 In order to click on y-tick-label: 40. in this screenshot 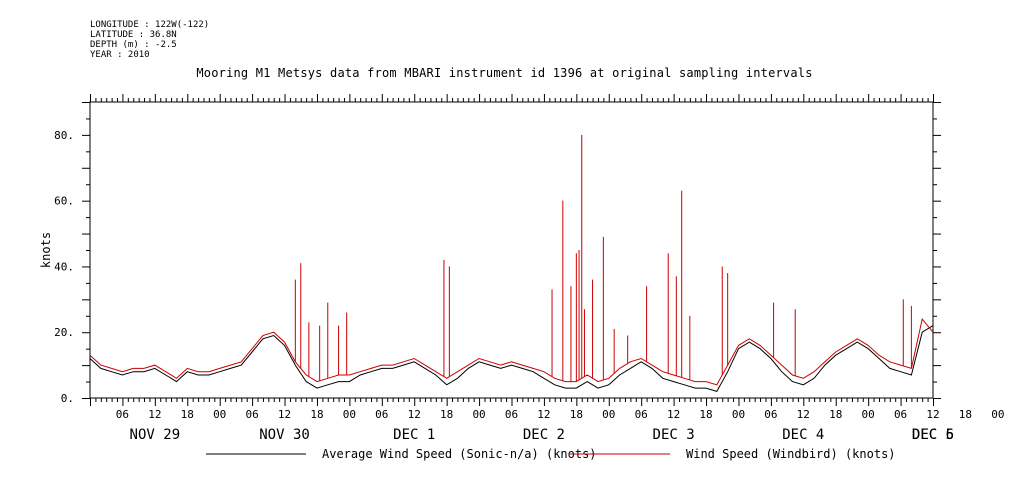, I will do `click(64, 266)`.